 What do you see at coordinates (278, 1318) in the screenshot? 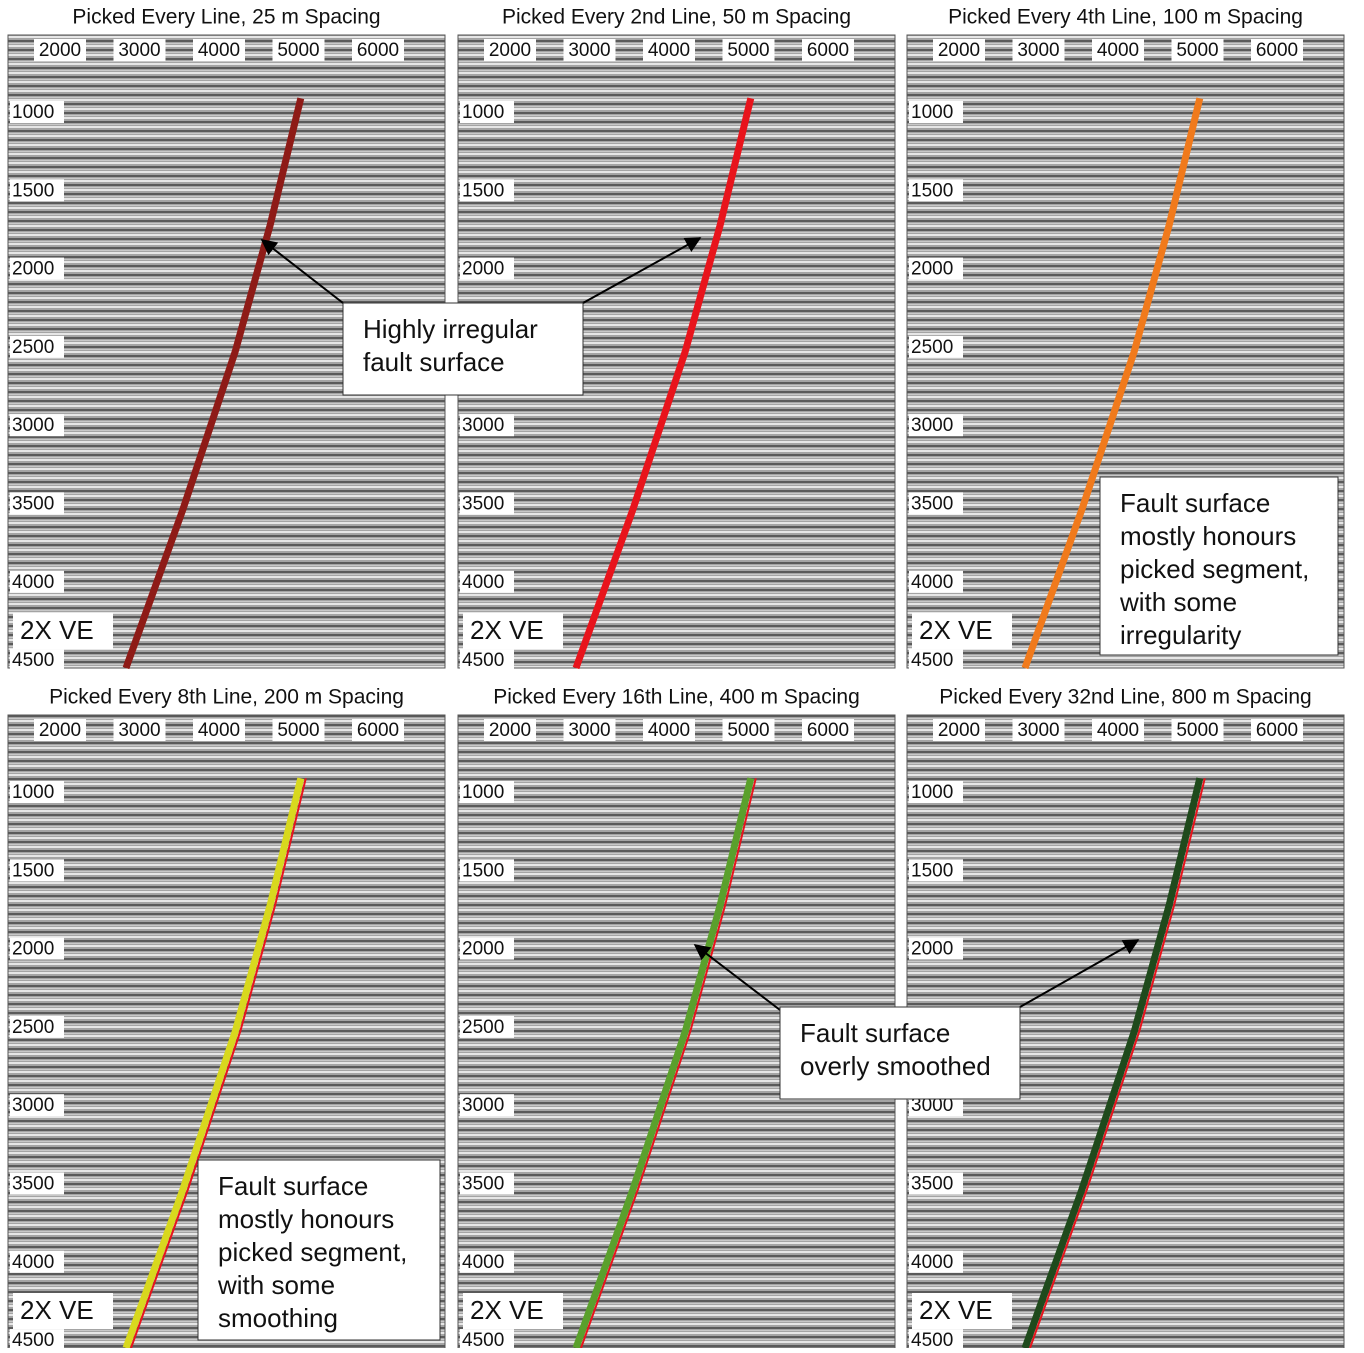
I see `annotation-text: smoothing` at bounding box center [278, 1318].